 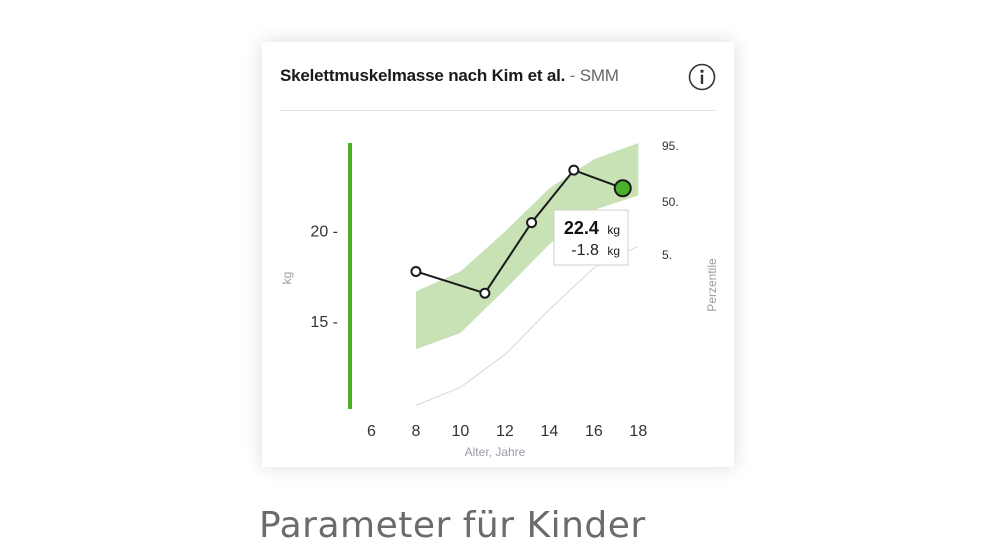 I want to click on percentile-tick-label: 95., so click(x=670, y=146).